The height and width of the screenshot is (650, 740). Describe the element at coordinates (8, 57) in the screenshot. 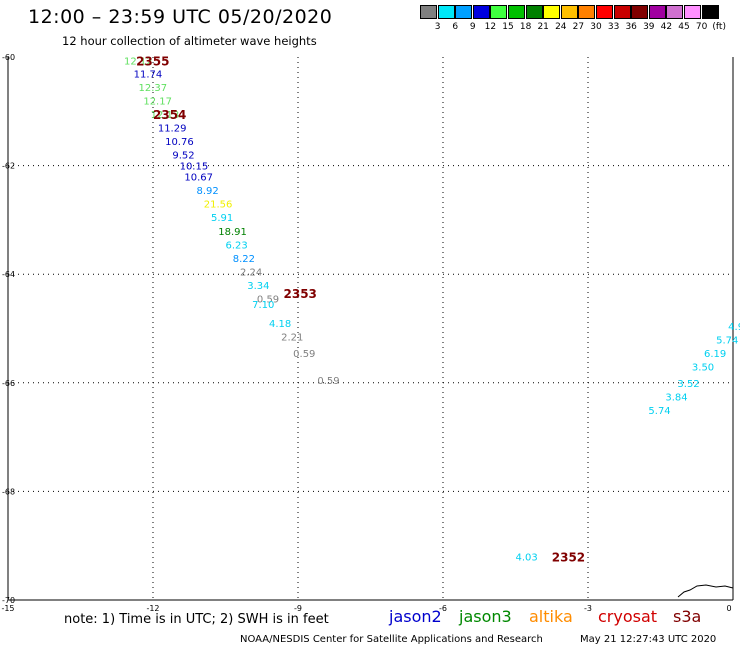

I see `lat-tick-label: -60` at that location.